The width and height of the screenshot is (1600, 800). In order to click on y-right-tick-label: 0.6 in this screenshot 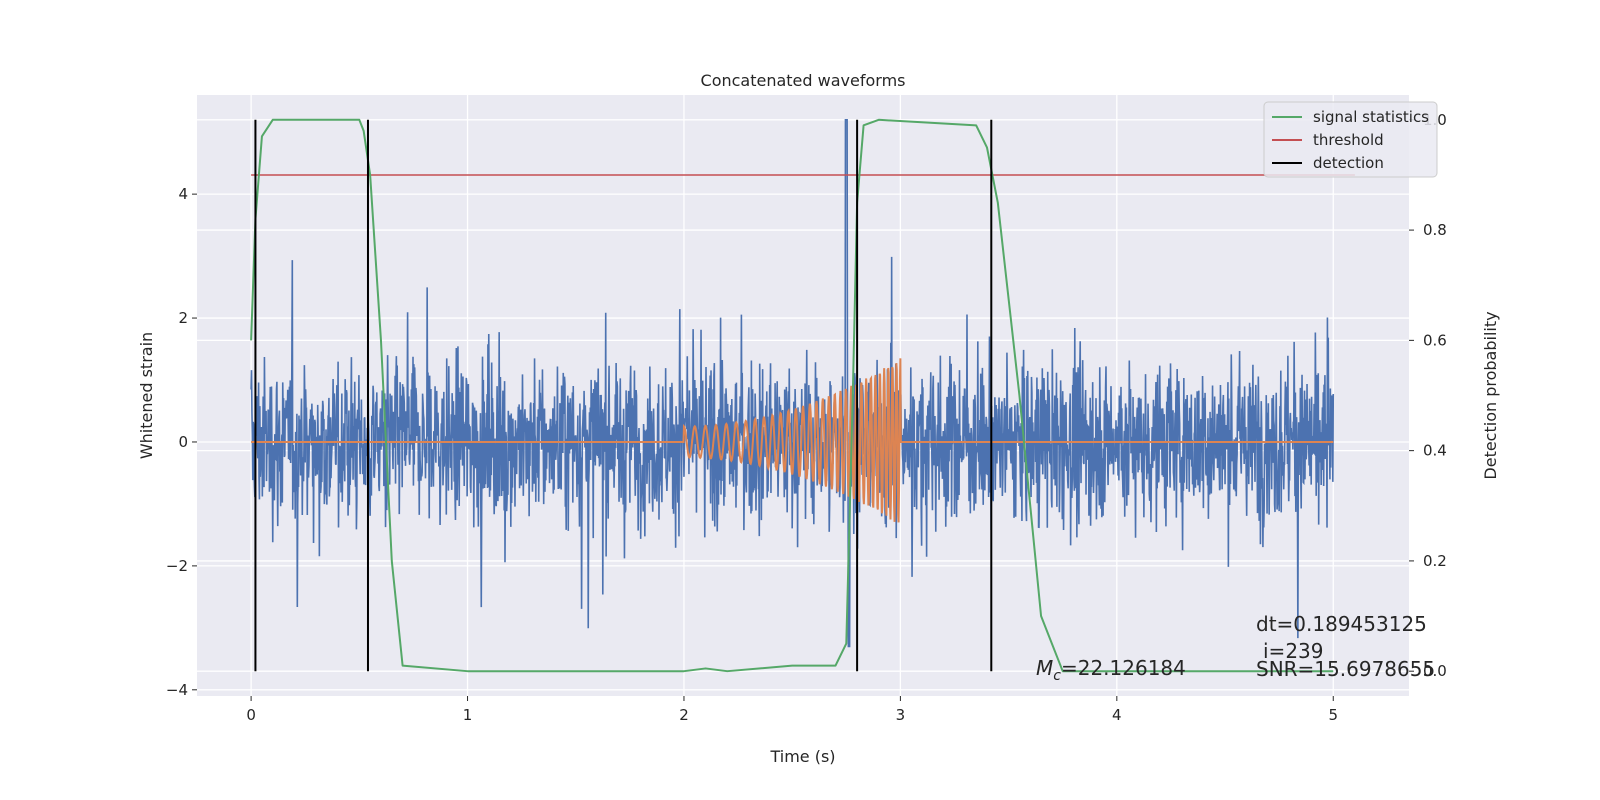, I will do `click(1435, 340)`.